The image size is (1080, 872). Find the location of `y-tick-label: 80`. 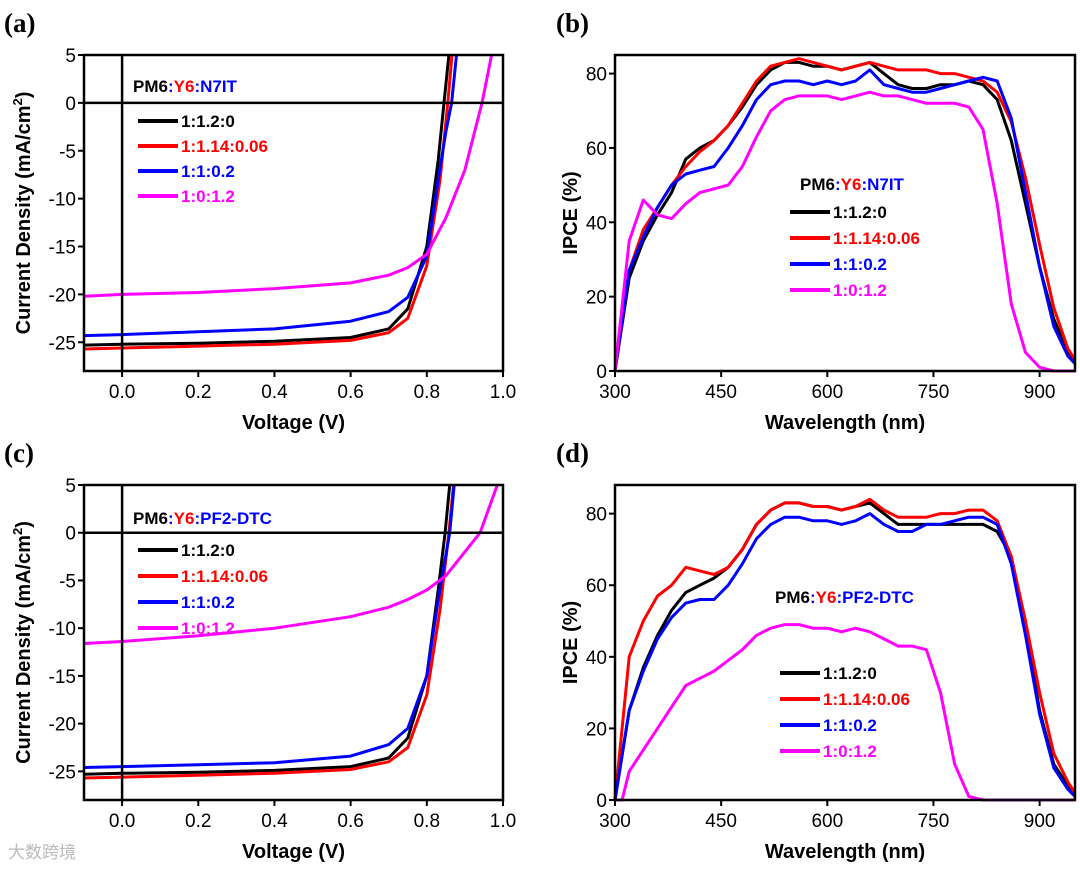

y-tick-label: 80 is located at coordinates (596, 75).